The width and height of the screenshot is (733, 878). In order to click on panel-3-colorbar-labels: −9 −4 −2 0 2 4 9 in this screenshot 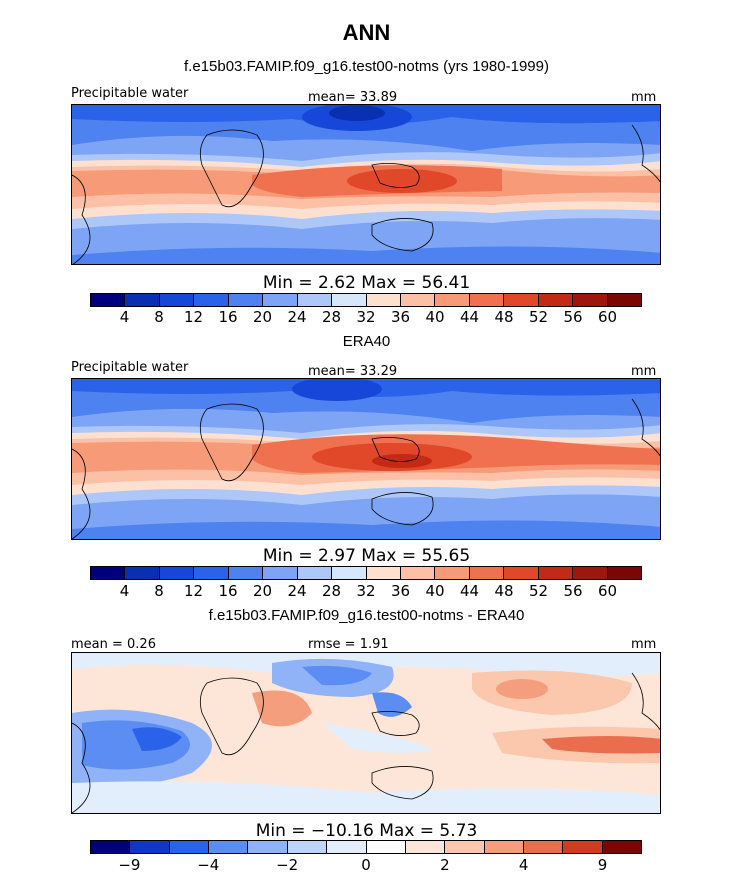, I will do `click(366, 865)`.